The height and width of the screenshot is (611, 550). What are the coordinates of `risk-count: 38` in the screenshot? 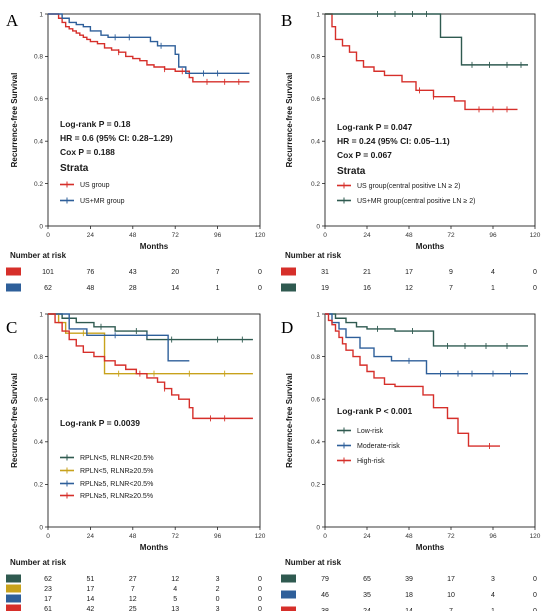 It's located at (325, 609).